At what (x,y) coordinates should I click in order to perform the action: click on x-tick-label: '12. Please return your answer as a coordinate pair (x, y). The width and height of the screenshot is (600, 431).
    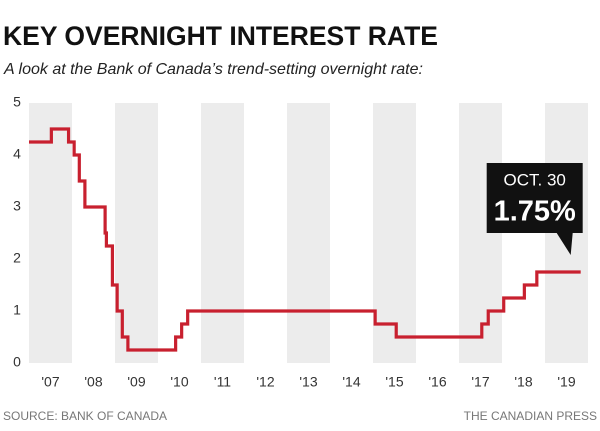
    Looking at the image, I should click on (265, 382).